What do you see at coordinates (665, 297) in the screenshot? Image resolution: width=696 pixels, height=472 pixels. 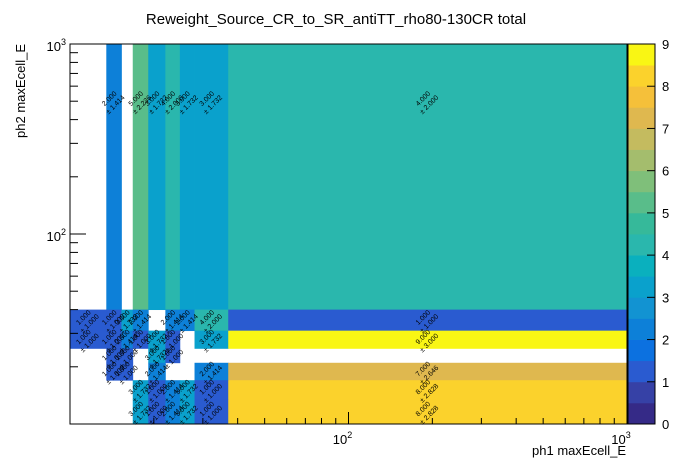 I see `colorbar-tick-label: 3` at bounding box center [665, 297].